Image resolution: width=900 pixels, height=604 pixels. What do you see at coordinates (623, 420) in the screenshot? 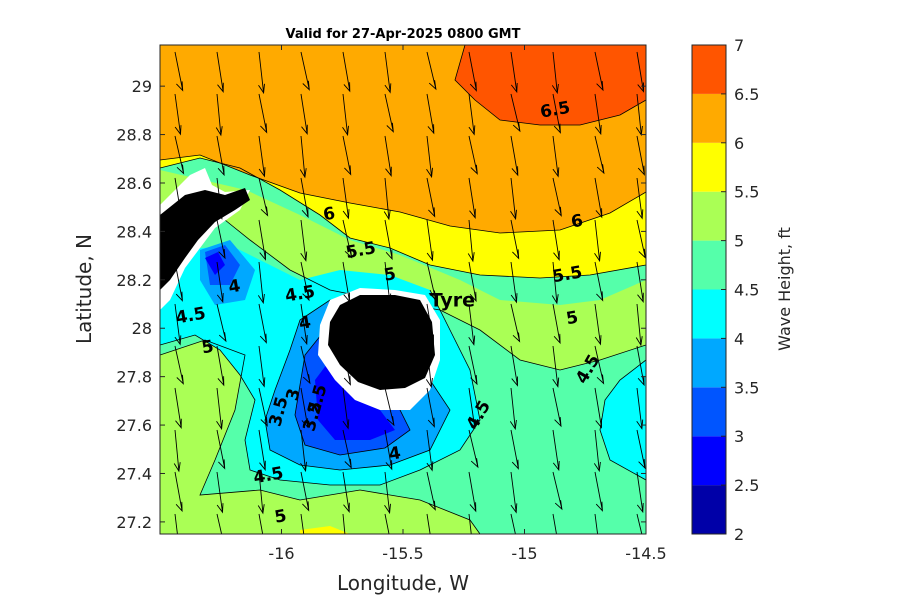
I see `band-4-4.5-east` at bounding box center [623, 420].